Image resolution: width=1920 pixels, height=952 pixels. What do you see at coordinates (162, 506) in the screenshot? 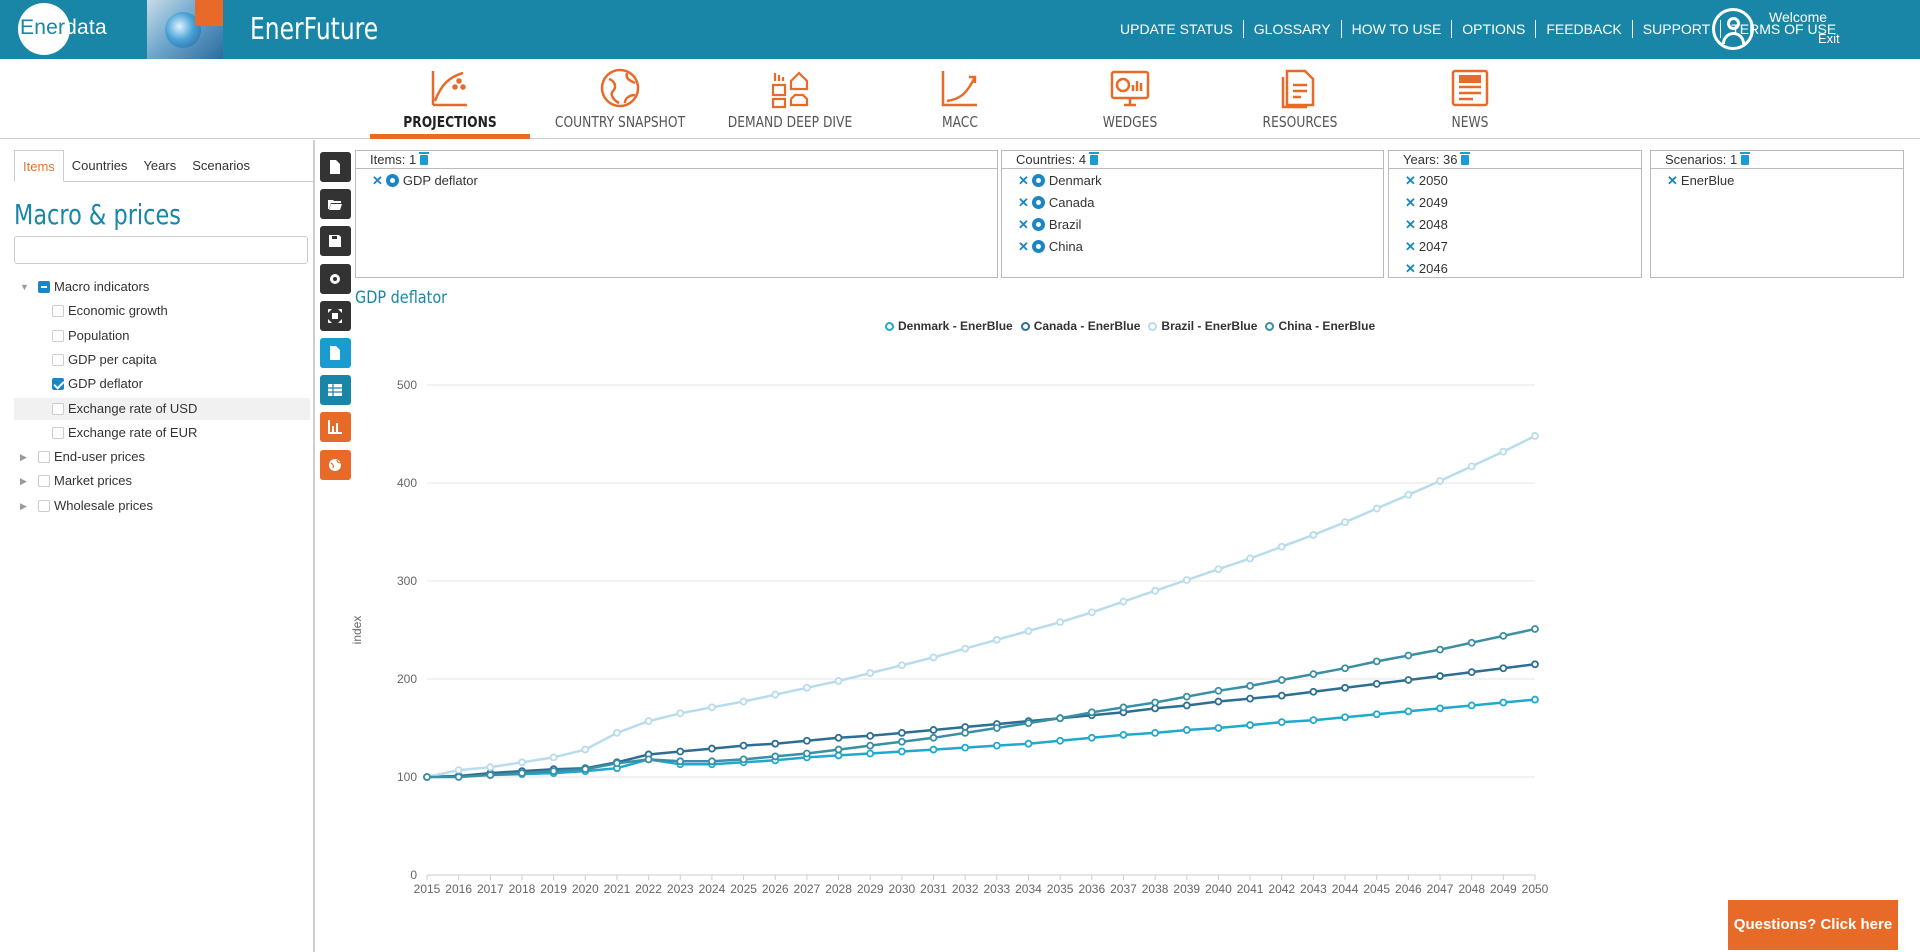
I see `tree-item-wholesale-prices: ▶ Wholesale prices` at bounding box center [162, 506].